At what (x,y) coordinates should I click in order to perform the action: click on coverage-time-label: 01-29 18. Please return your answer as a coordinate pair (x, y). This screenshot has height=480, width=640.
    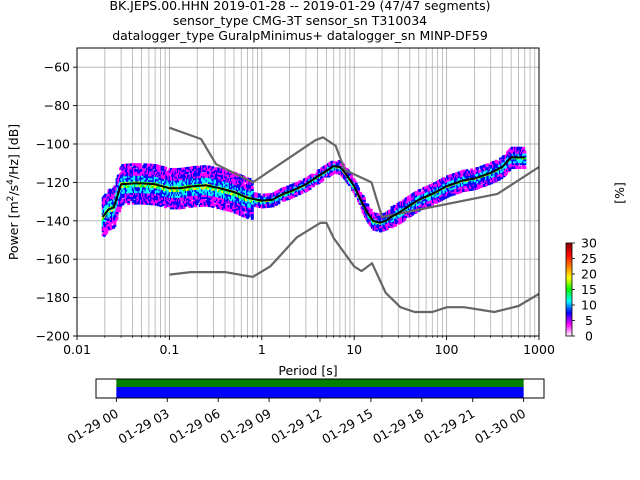
    Looking at the image, I should click on (398, 426).